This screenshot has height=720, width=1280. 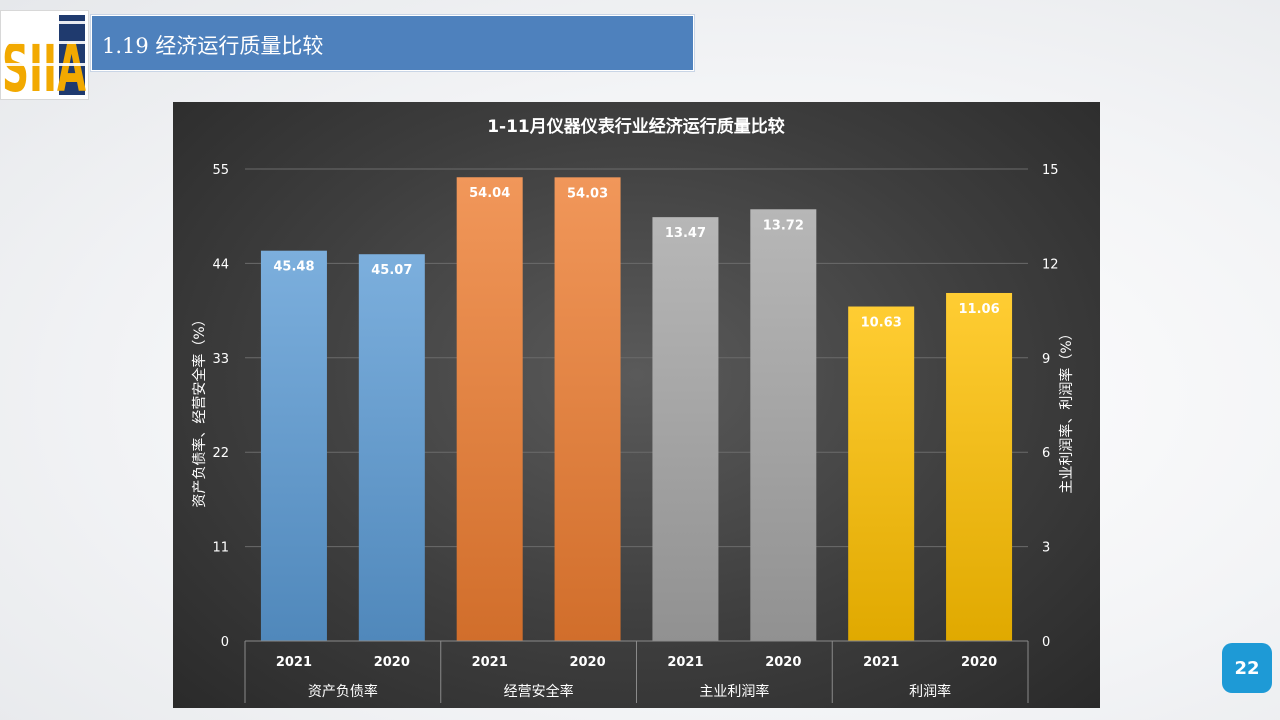 What do you see at coordinates (636, 126) in the screenshot?
I see `chart-title: 1-11月仪器仪表行业经济运行质量比较` at bounding box center [636, 126].